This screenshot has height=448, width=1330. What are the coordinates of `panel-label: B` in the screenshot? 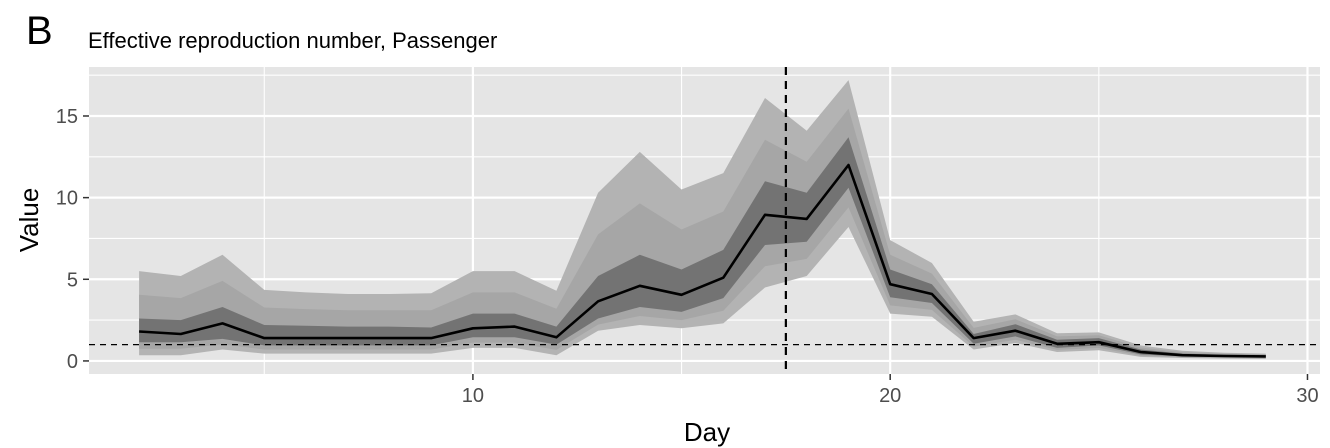 It's located at (39, 31).